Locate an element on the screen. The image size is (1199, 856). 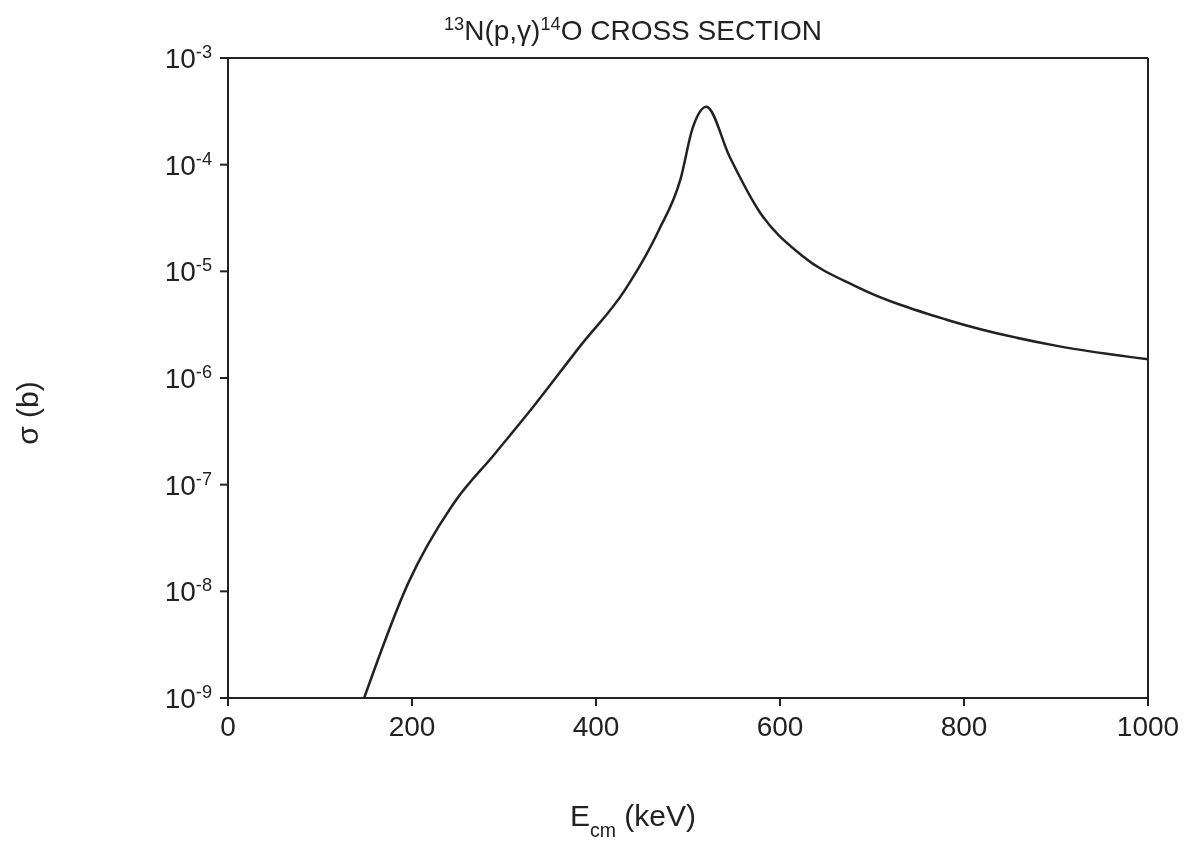
x-tick-label: 200 is located at coordinates (412, 726).